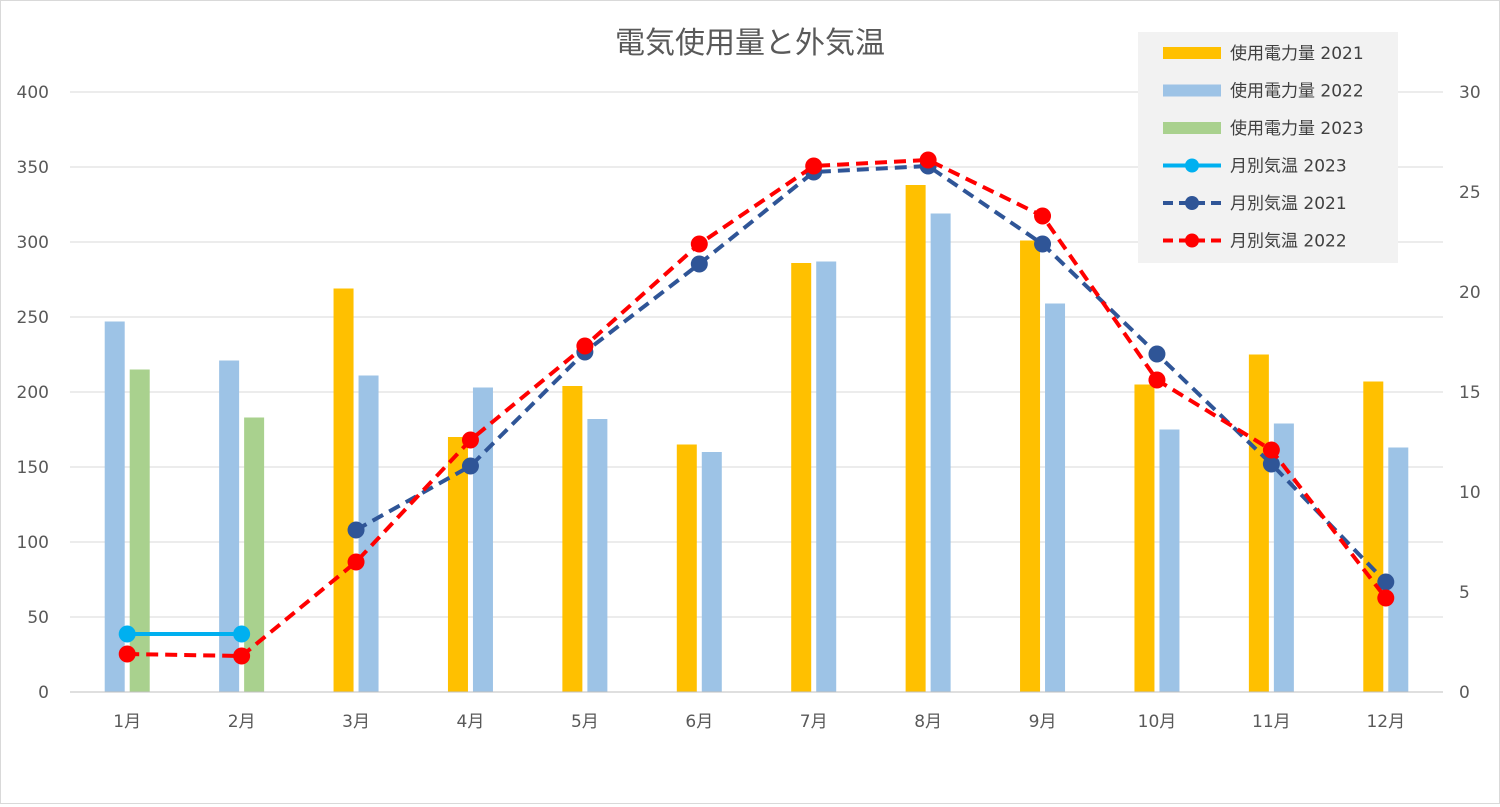 Image resolution: width=1500 pixels, height=807 pixels. I want to click on right-axis-tick-label: 5, so click(1464, 593).